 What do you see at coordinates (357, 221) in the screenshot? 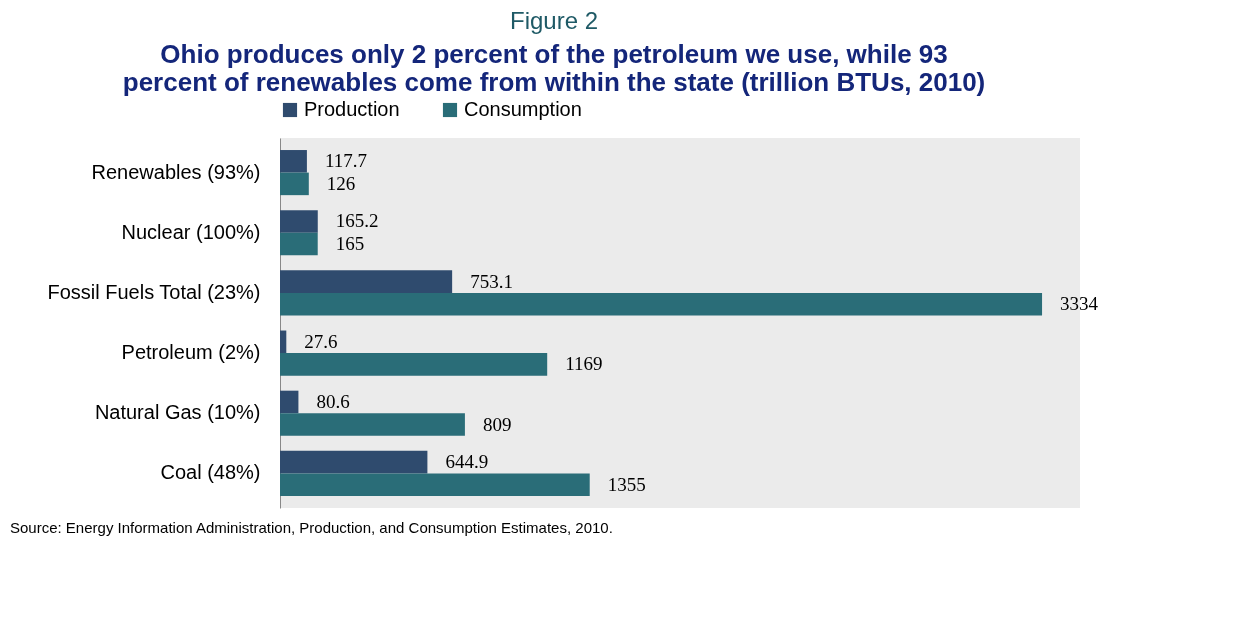
I see `data-label: 165.2` at bounding box center [357, 221].